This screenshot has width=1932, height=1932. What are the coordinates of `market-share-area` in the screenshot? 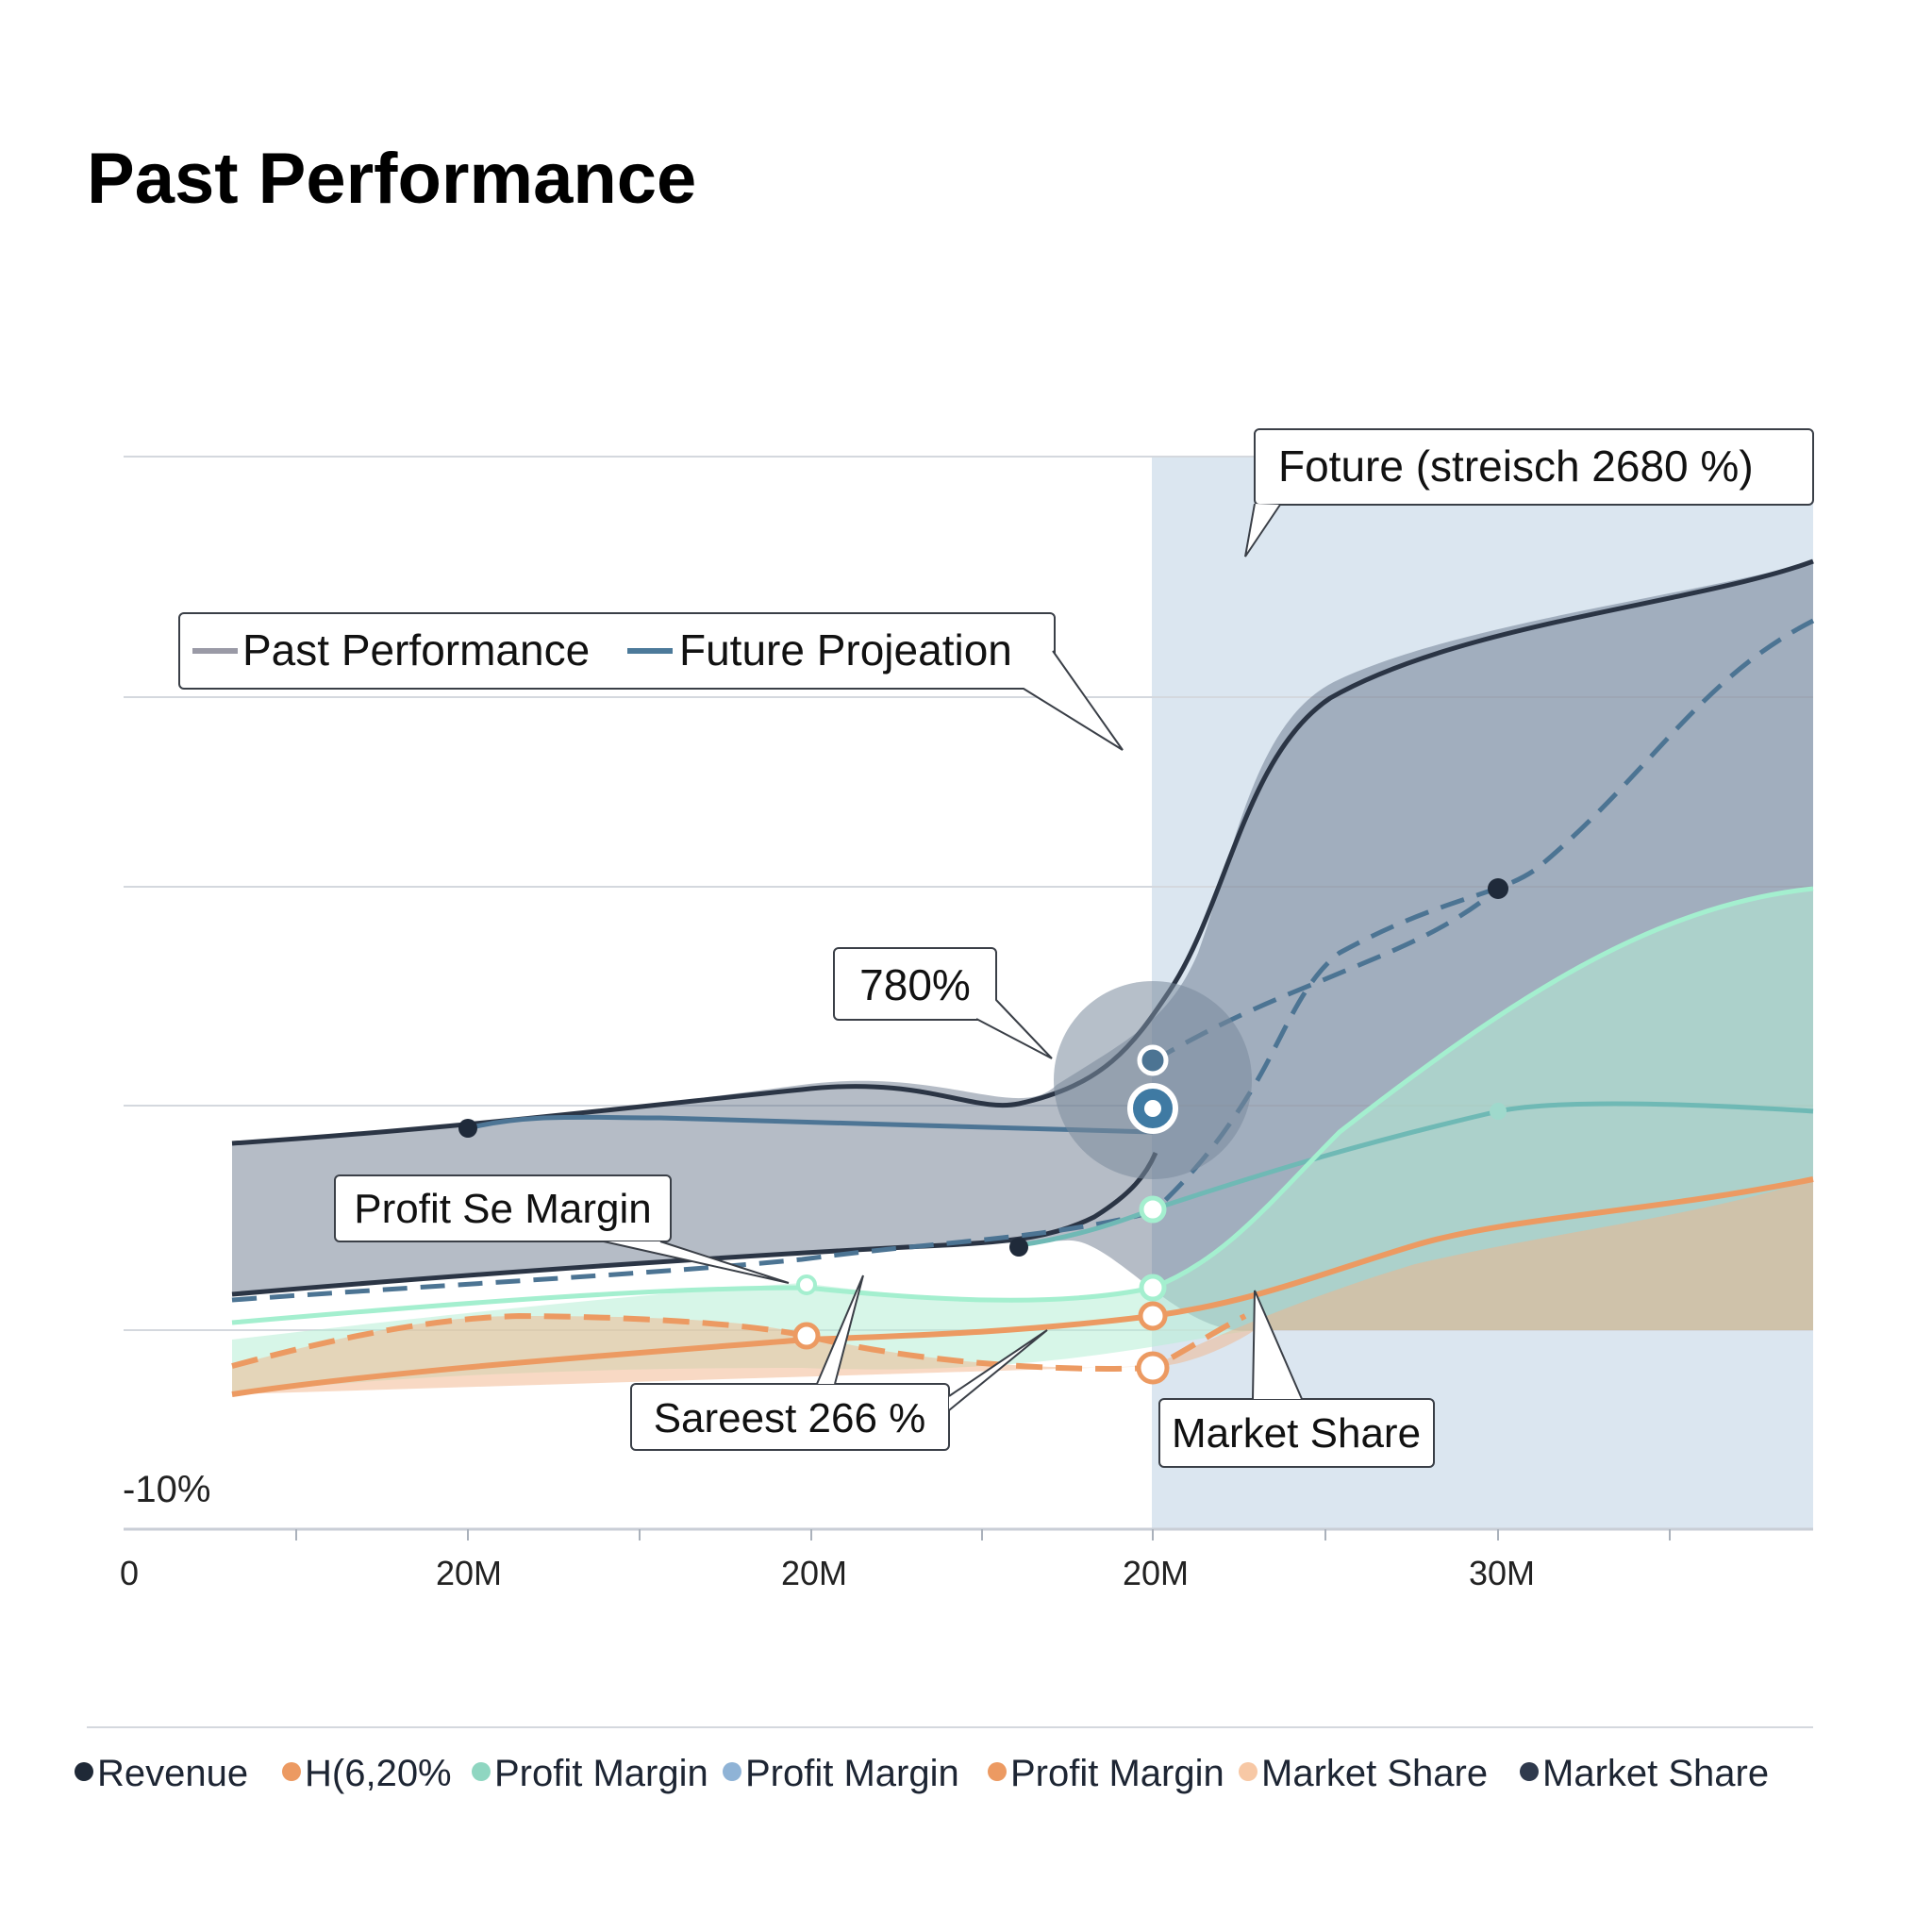 It's located at (1023, 1287).